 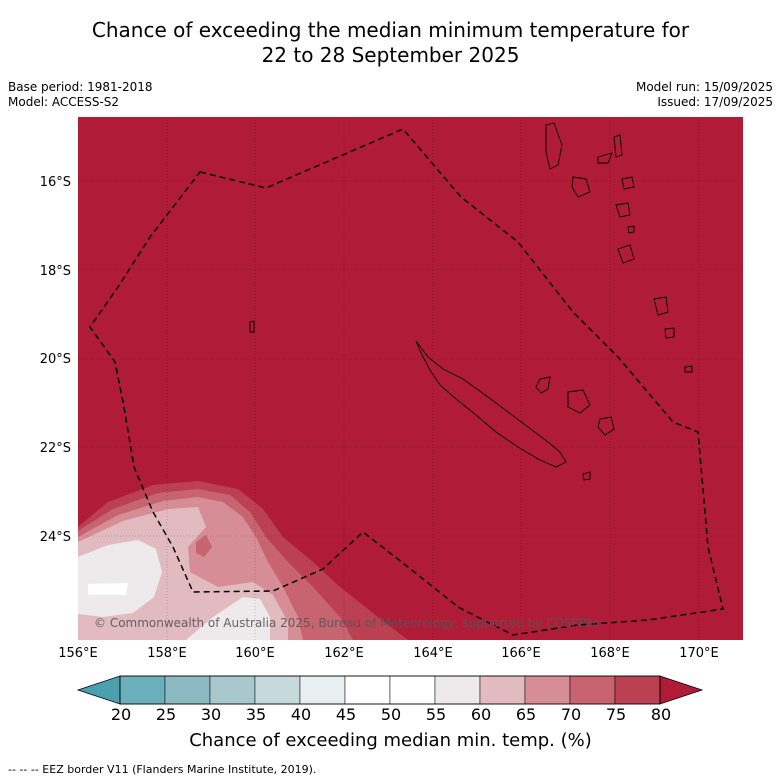 I want to click on lat-label-22s: 22°S, so click(x=55, y=448).